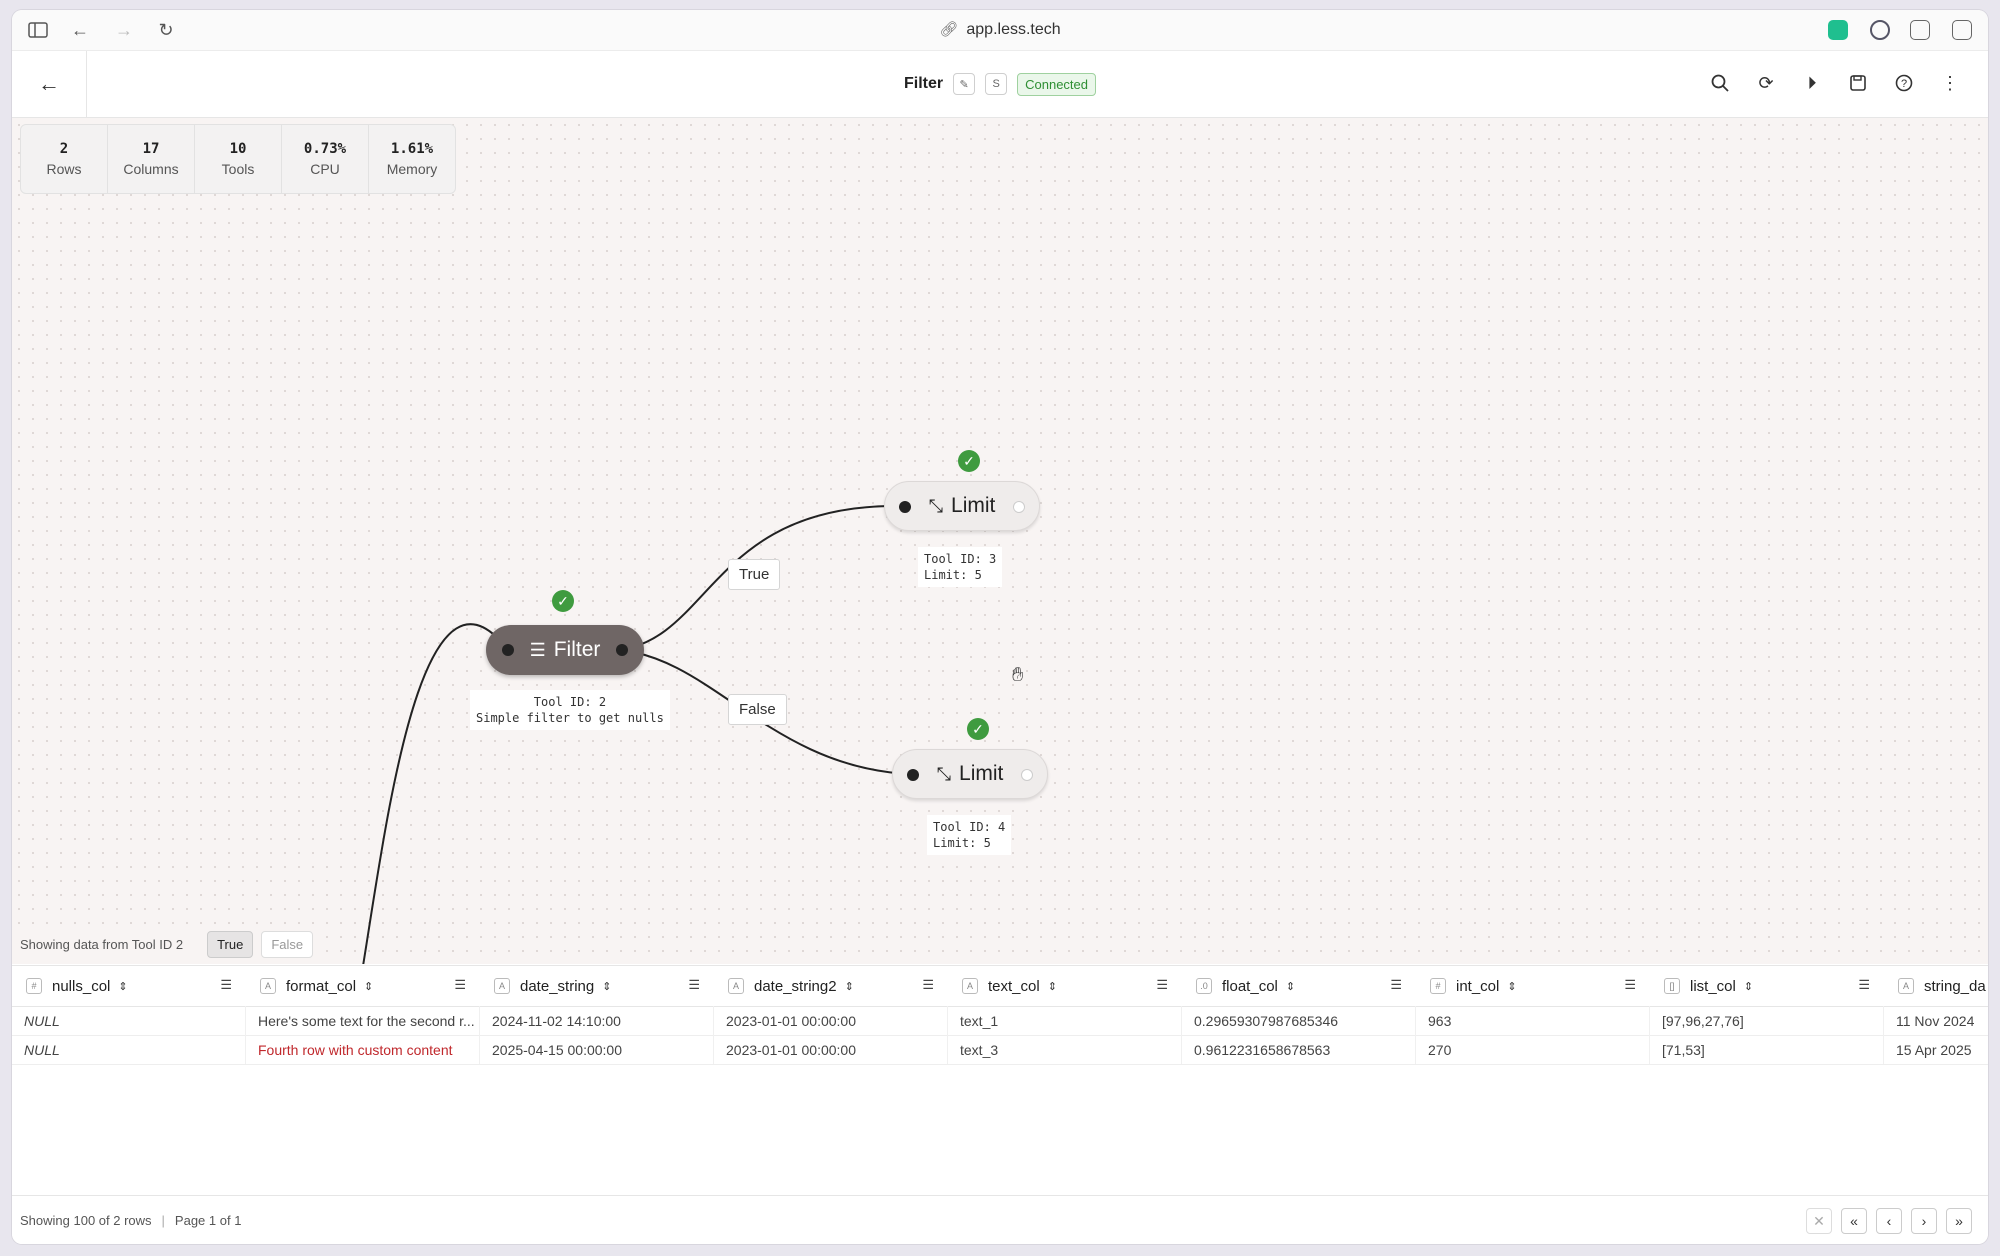  I want to click on limit-node-3: ⤡ Limit, so click(962, 506).